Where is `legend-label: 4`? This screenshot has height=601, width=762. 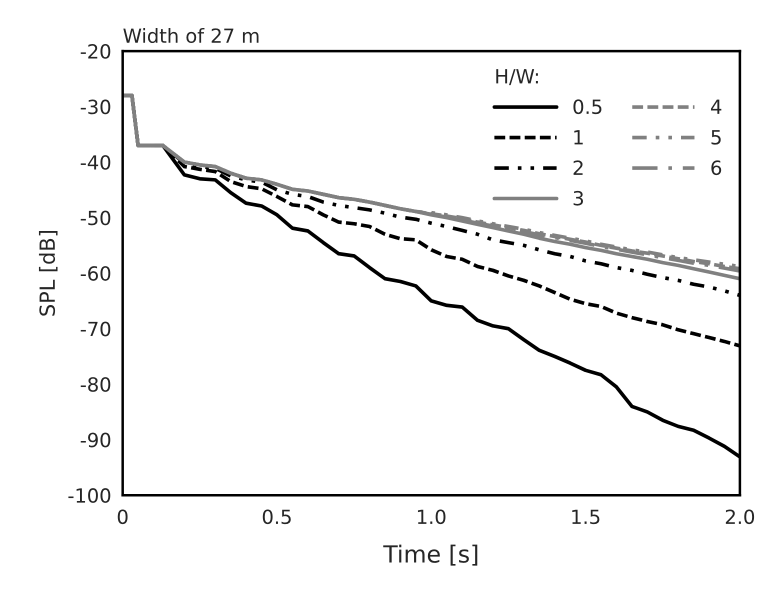
legend-label: 4 is located at coordinates (716, 107).